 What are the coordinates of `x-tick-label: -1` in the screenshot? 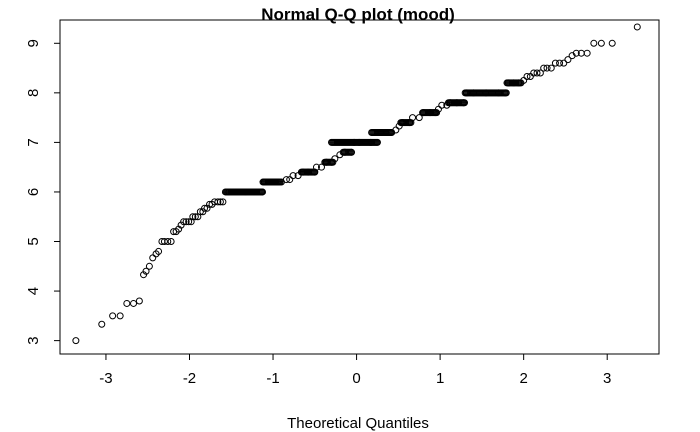 It's located at (272, 378).